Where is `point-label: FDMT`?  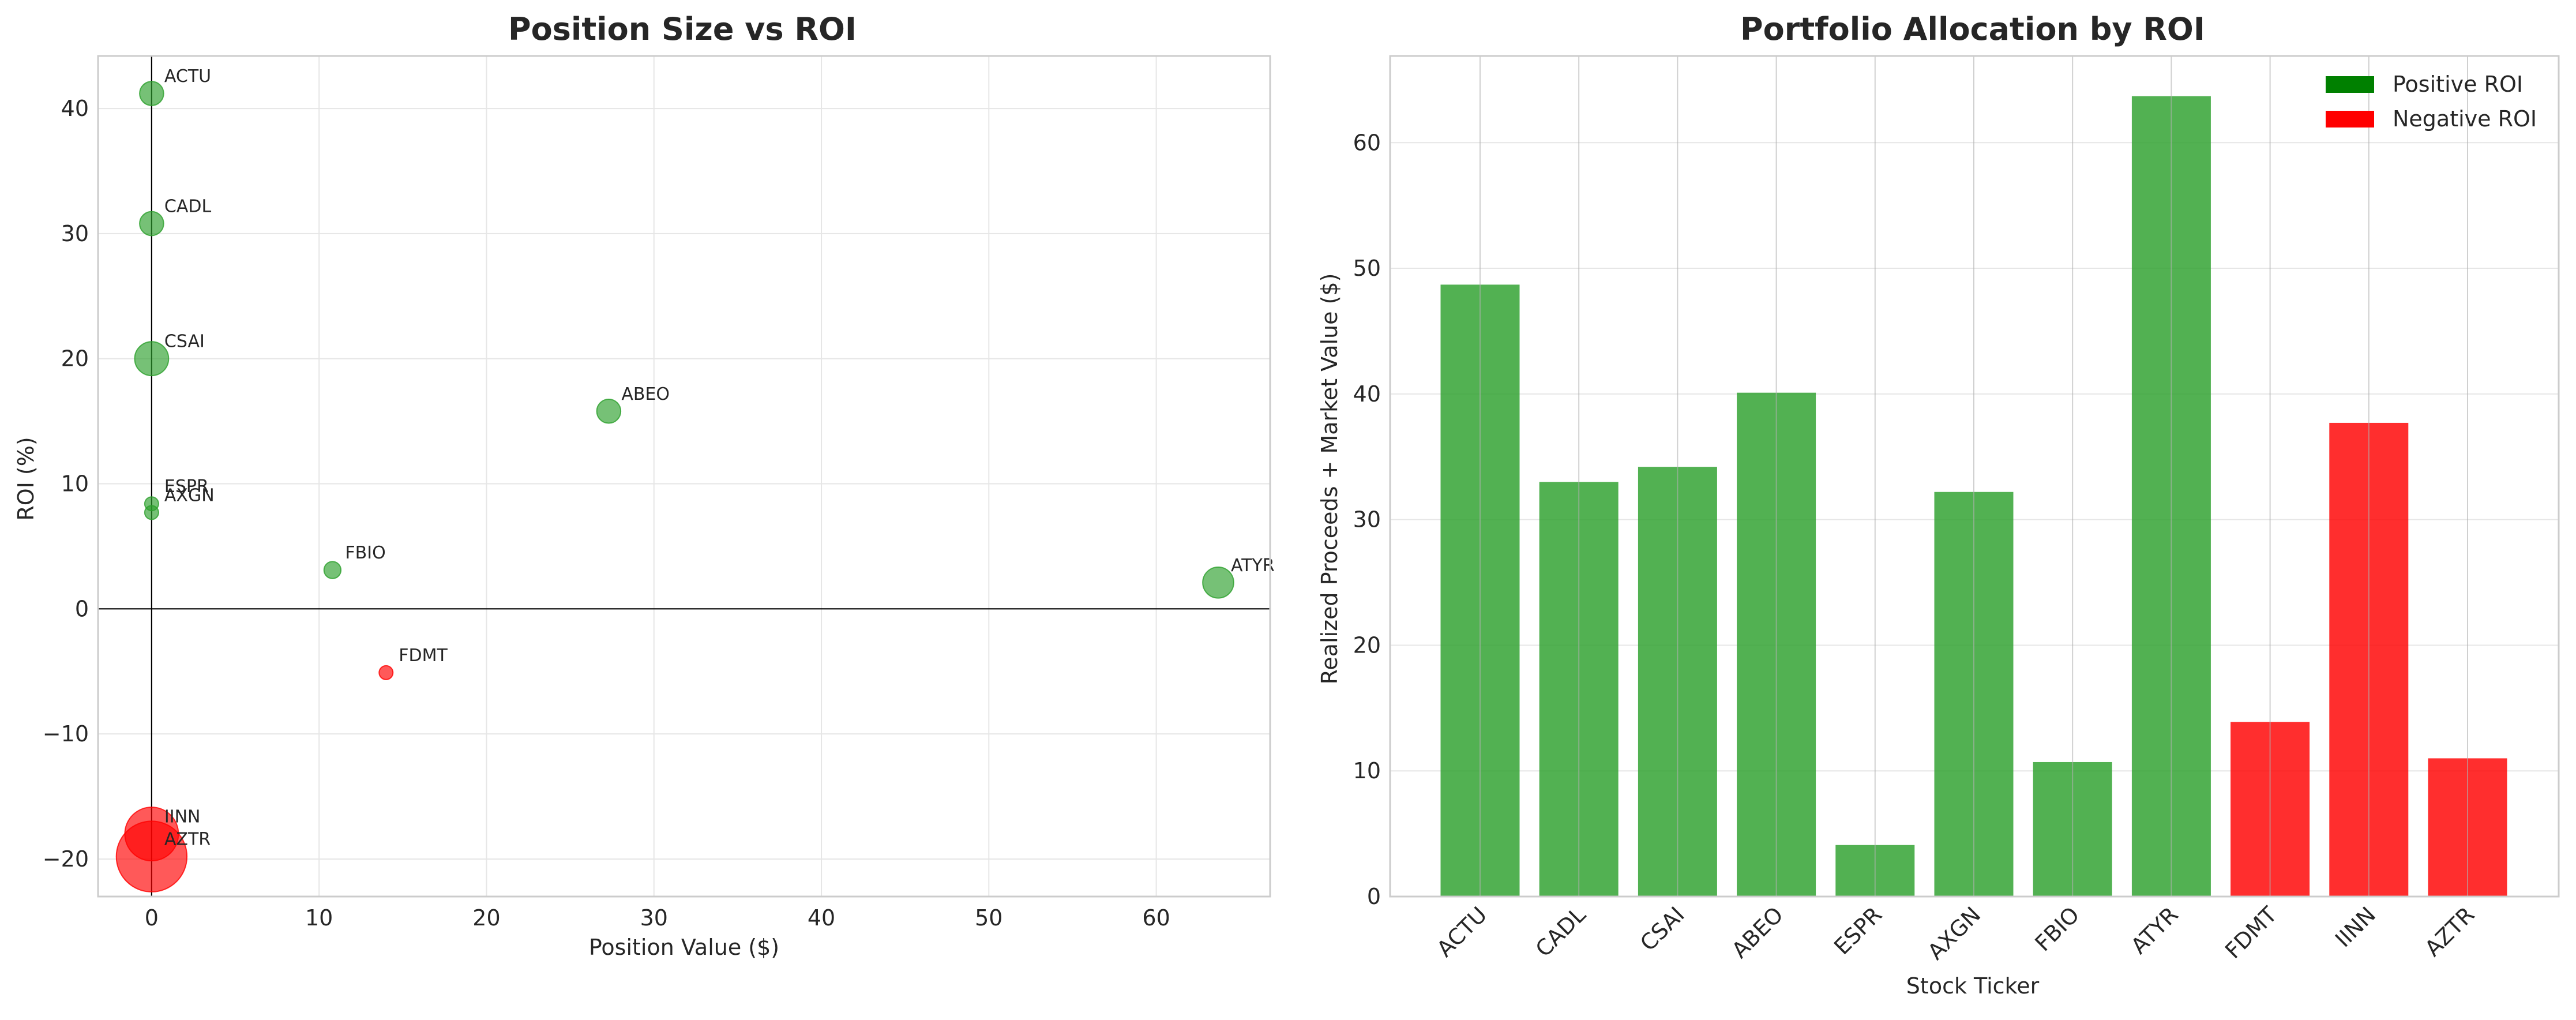
point-label: FDMT is located at coordinates (424, 656).